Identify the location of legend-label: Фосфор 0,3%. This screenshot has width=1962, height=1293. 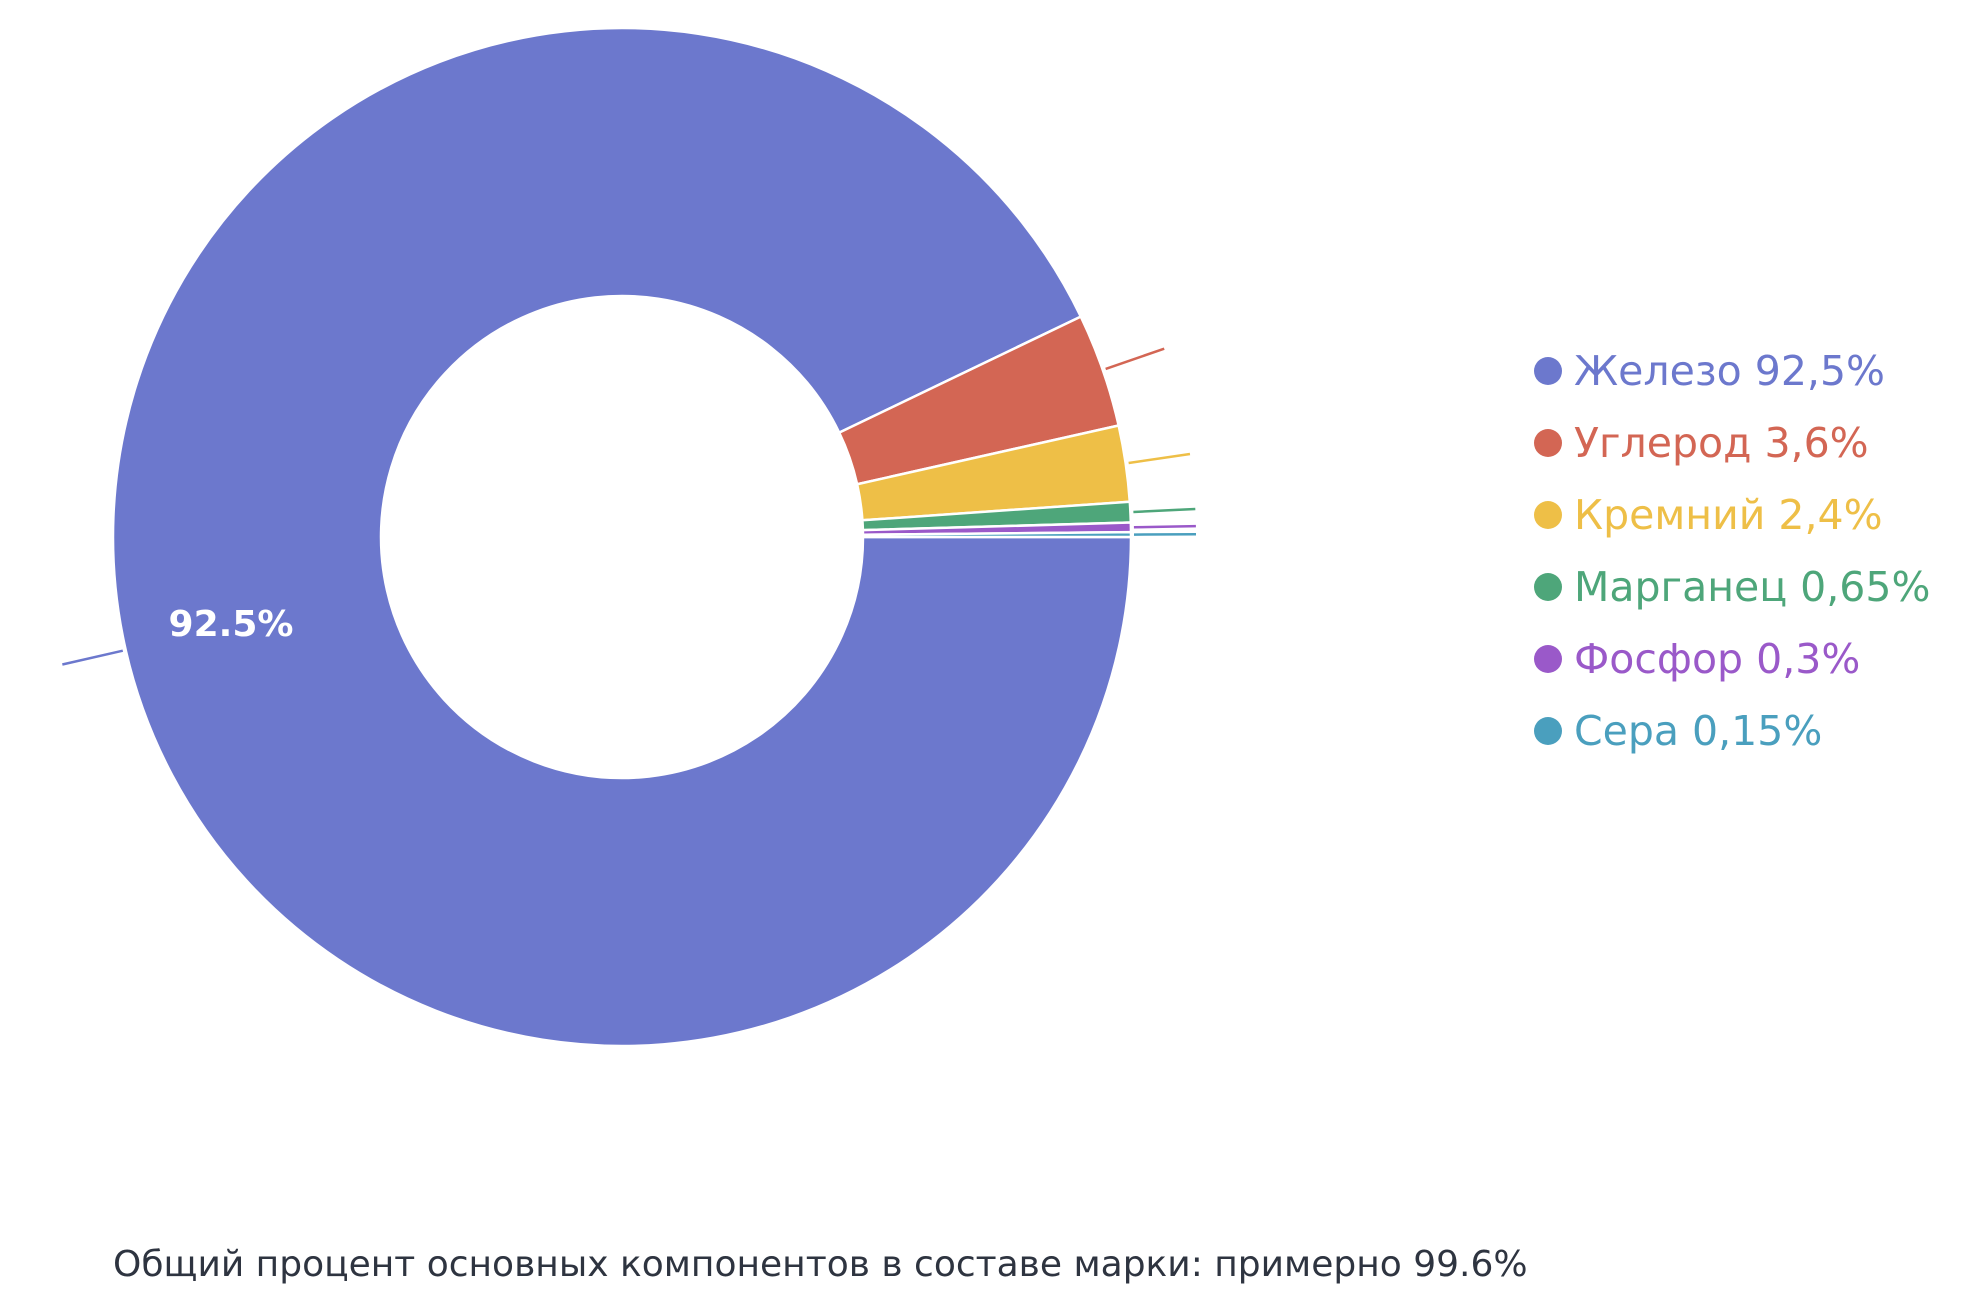
(1717, 658).